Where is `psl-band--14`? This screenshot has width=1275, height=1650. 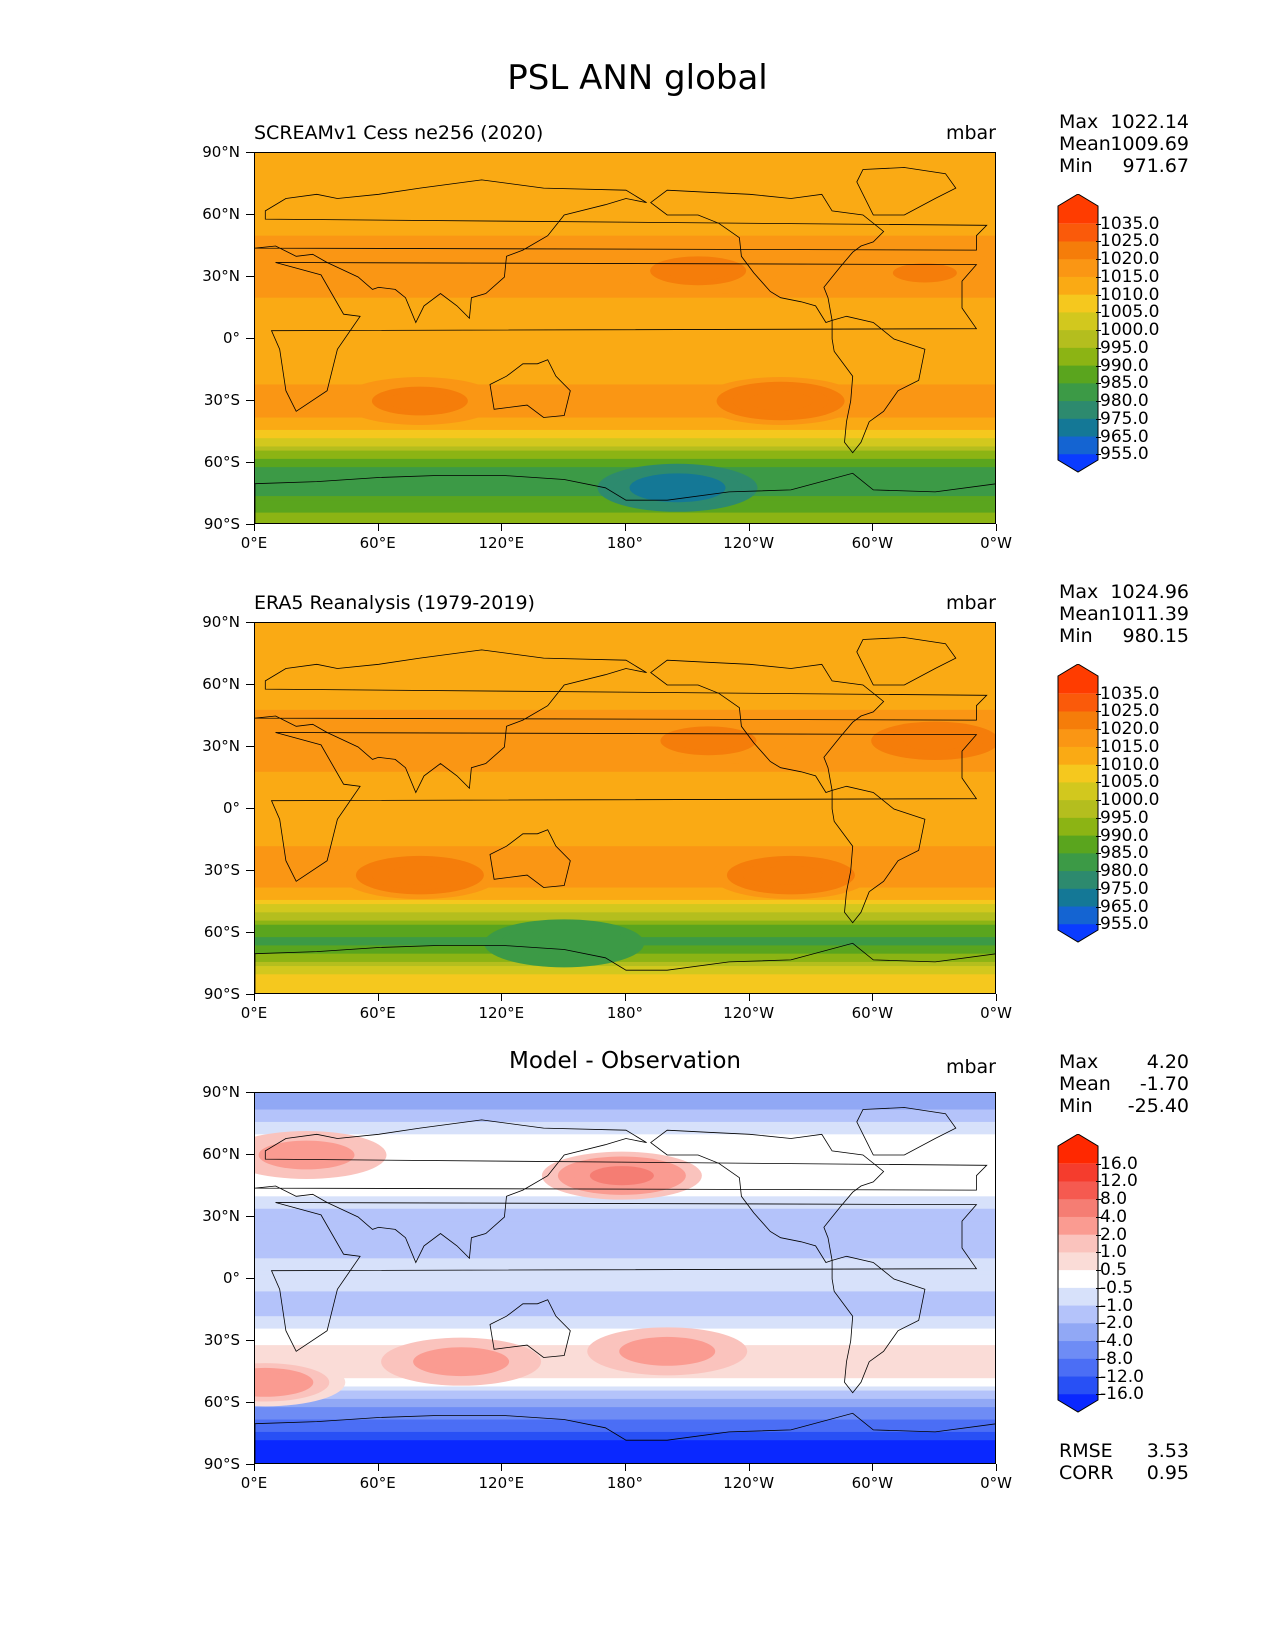
psl-band--14 is located at coordinates (625, 370).